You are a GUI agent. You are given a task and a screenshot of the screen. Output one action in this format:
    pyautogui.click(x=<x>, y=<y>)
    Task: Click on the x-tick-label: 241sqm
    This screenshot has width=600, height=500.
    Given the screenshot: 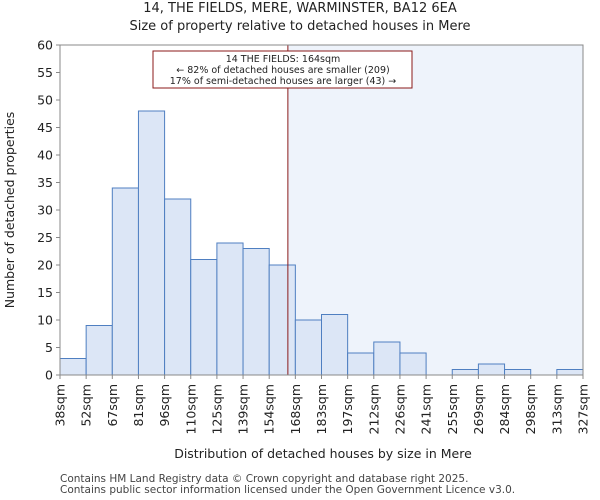 What is the action you would take?
    pyautogui.click(x=426, y=409)
    